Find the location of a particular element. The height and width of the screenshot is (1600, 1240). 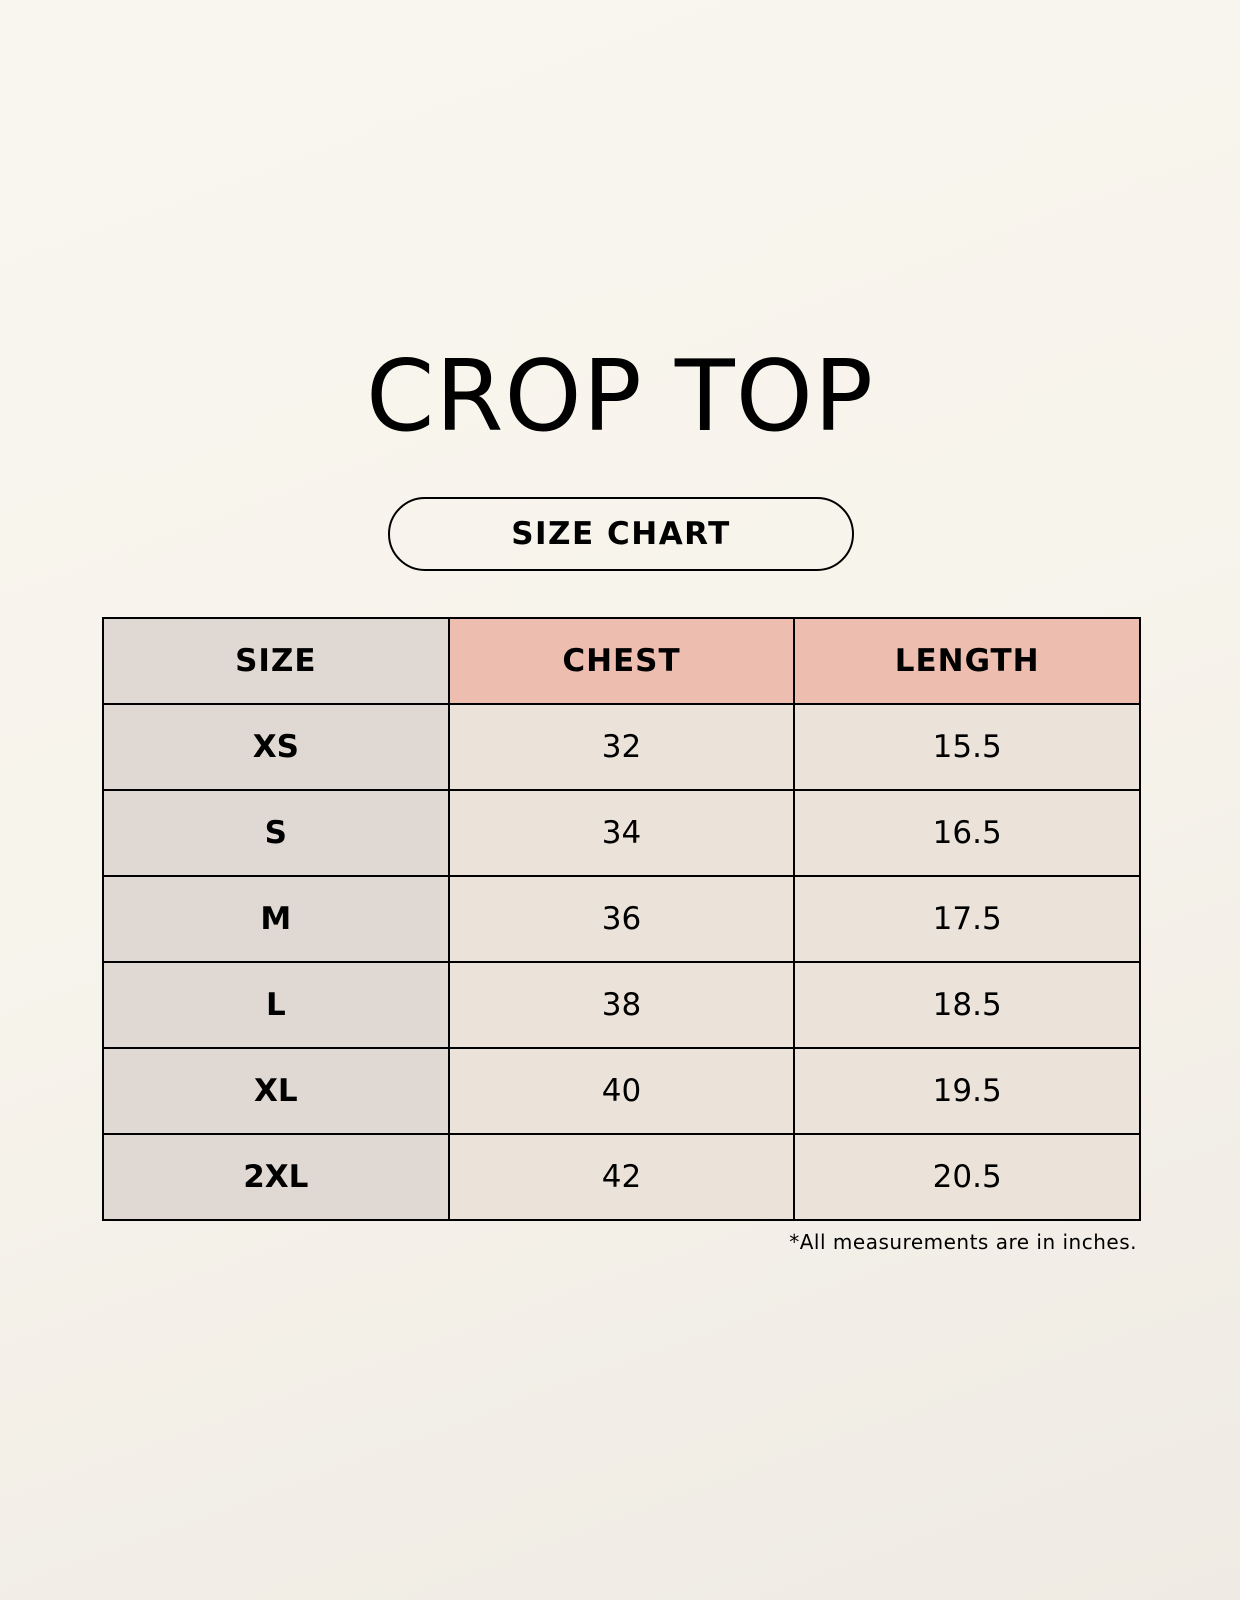

table-row: L 38 18.5 is located at coordinates (621, 1005).